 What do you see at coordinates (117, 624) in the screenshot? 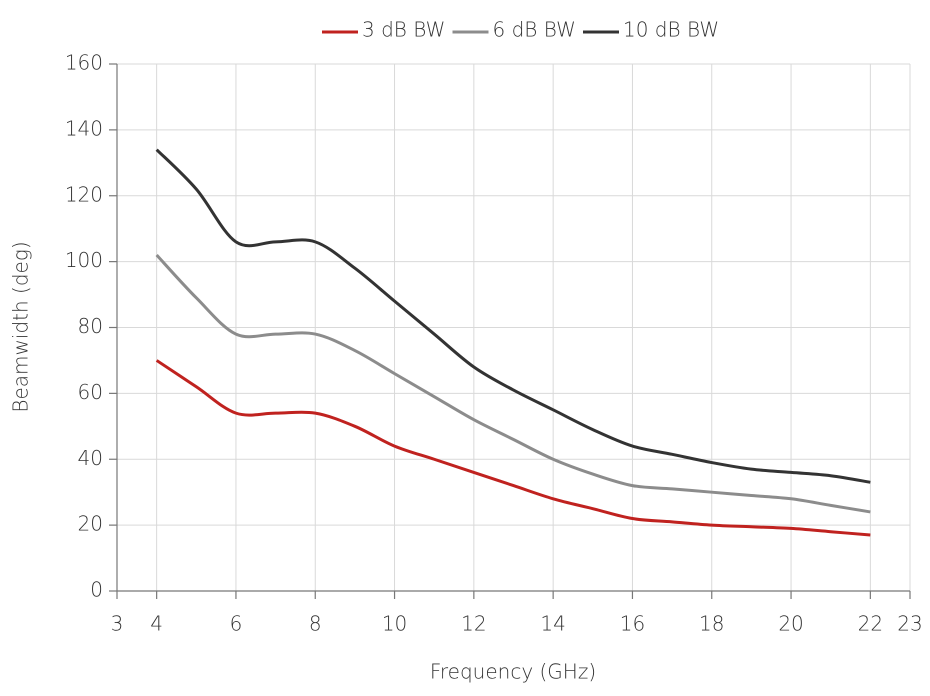
I see `x-tick-label: 3` at bounding box center [117, 624].